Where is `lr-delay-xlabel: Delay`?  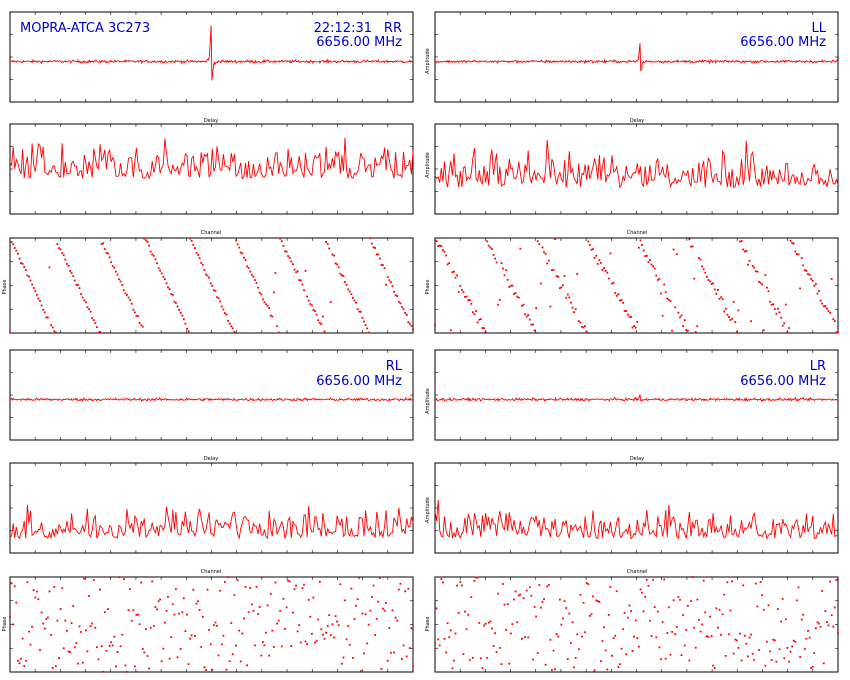 lr-delay-xlabel: Delay is located at coordinates (637, 459).